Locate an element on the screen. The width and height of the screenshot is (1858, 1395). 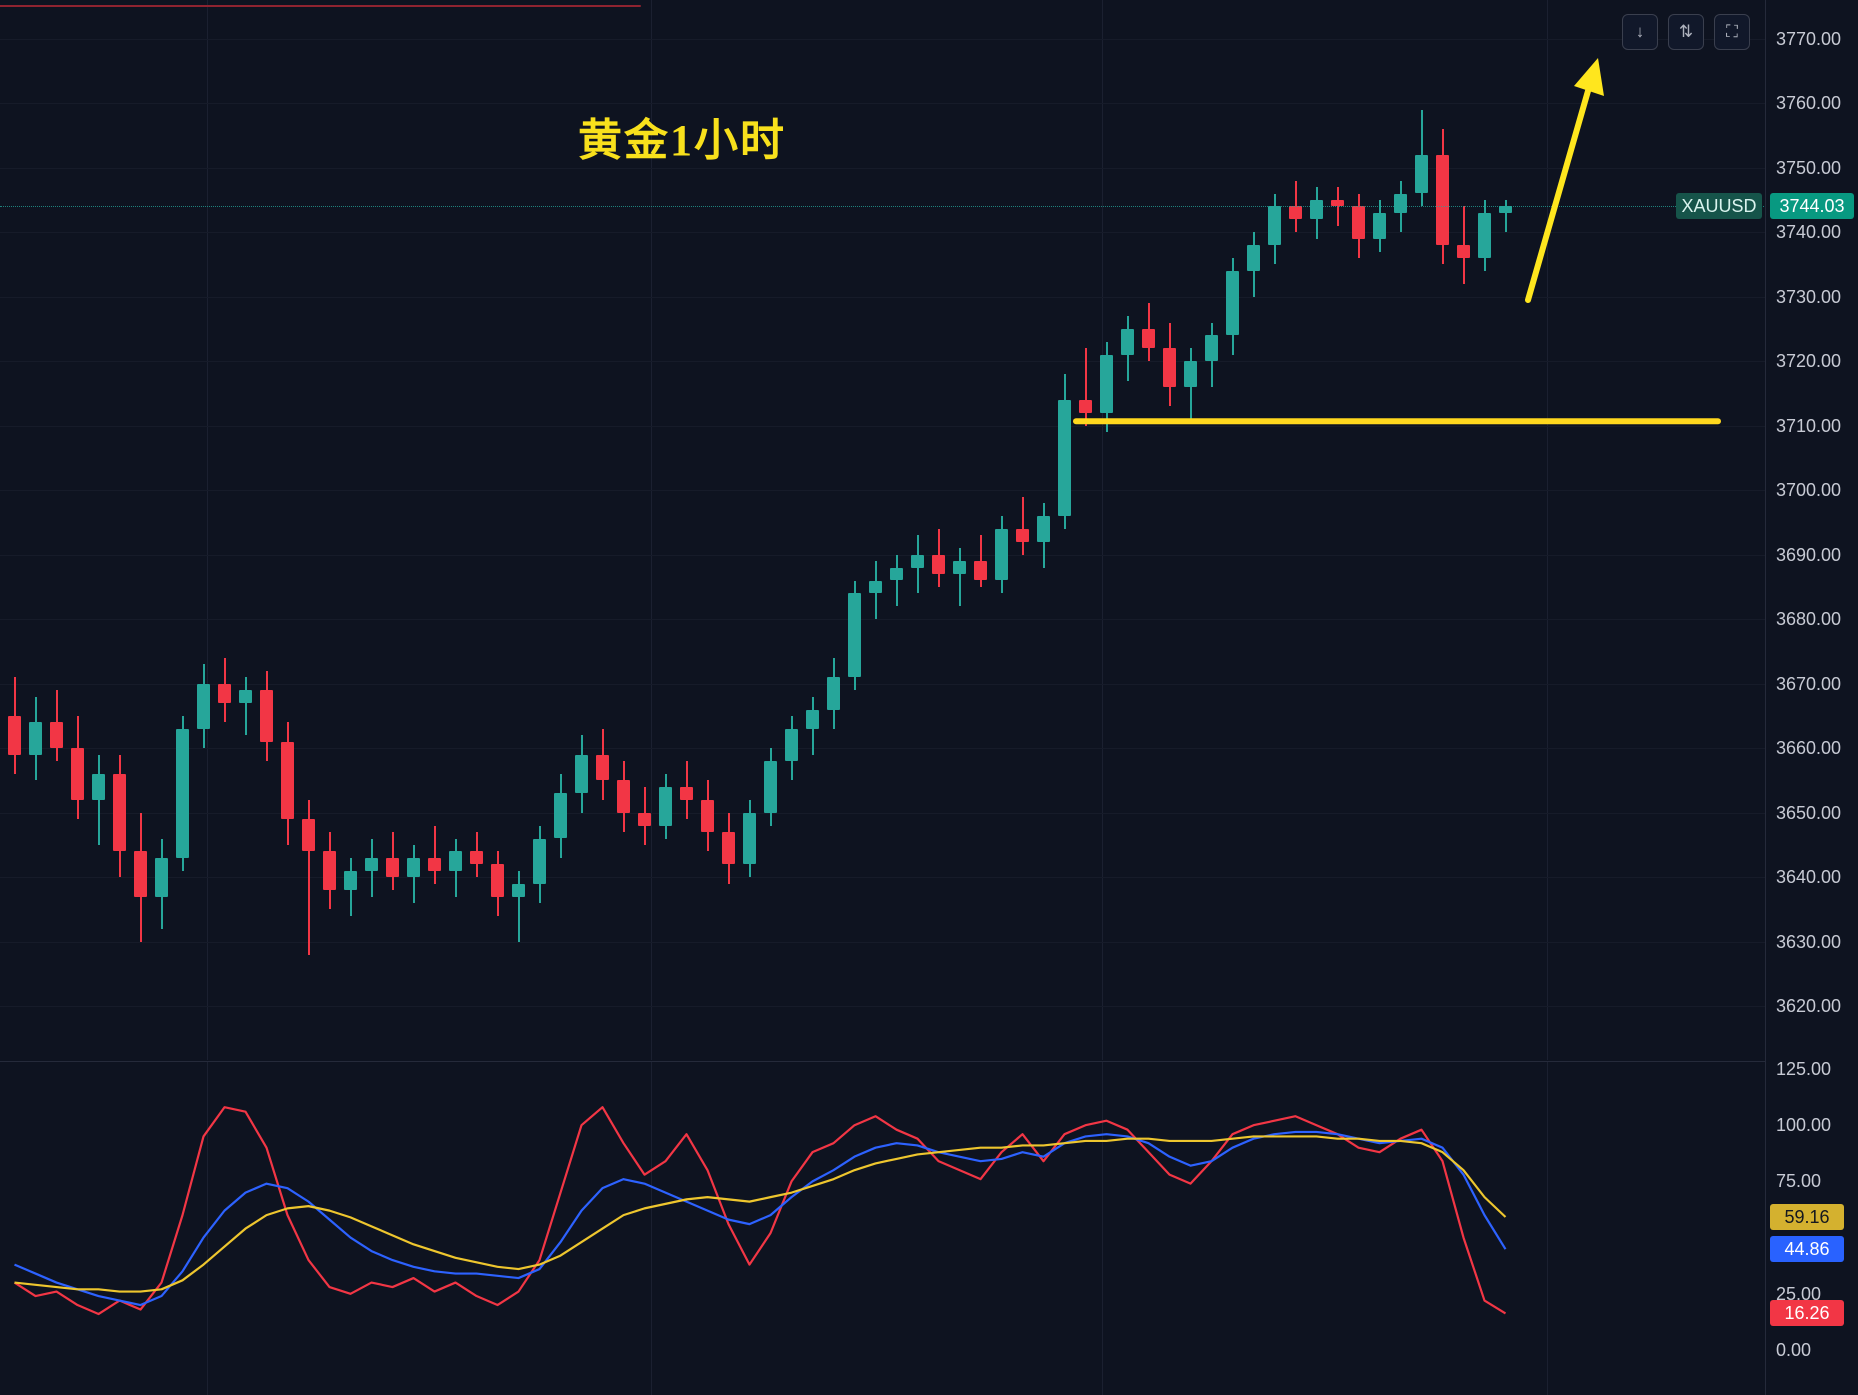
indicator-axis-label: 0.00 is located at coordinates (1794, 1350).